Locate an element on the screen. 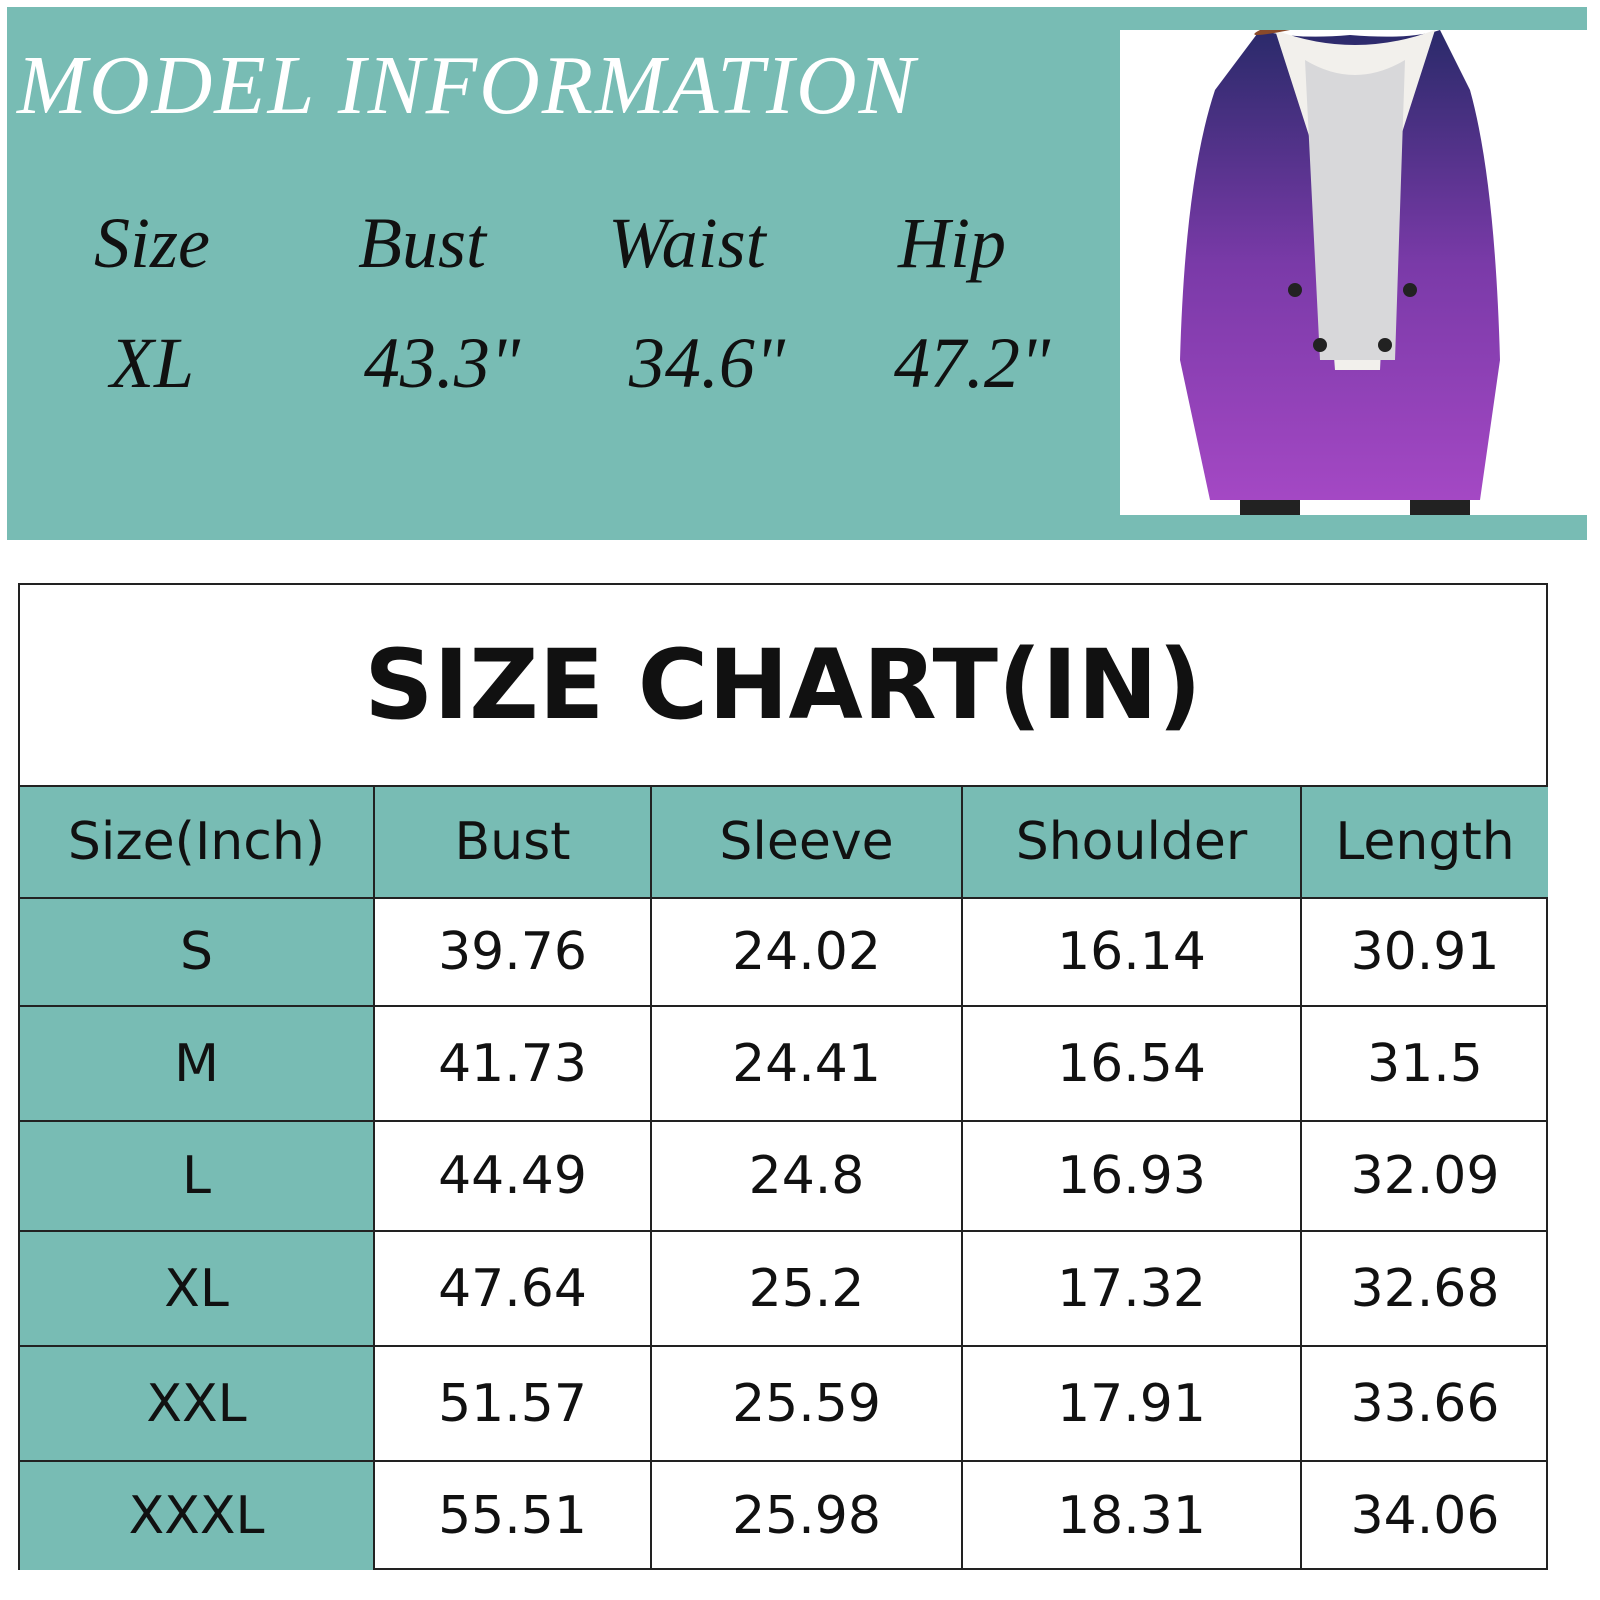  header-cell: Size(Inch) is located at coordinates (197, 841).